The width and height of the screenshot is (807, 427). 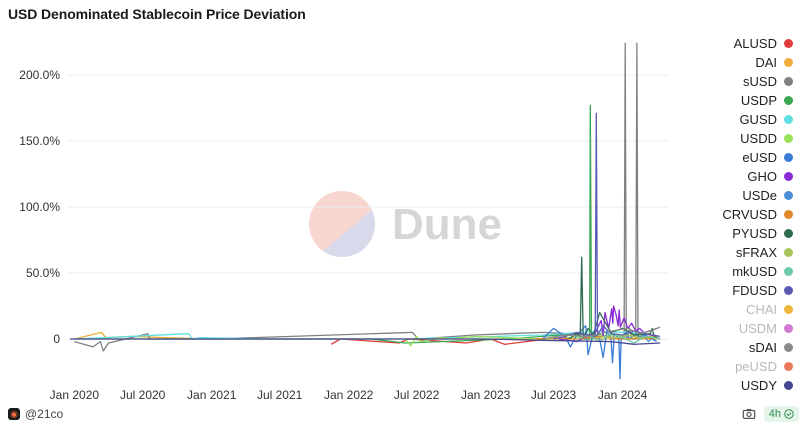 What do you see at coordinates (749, 214) in the screenshot?
I see `legend-label: CRVUSD` at bounding box center [749, 214].